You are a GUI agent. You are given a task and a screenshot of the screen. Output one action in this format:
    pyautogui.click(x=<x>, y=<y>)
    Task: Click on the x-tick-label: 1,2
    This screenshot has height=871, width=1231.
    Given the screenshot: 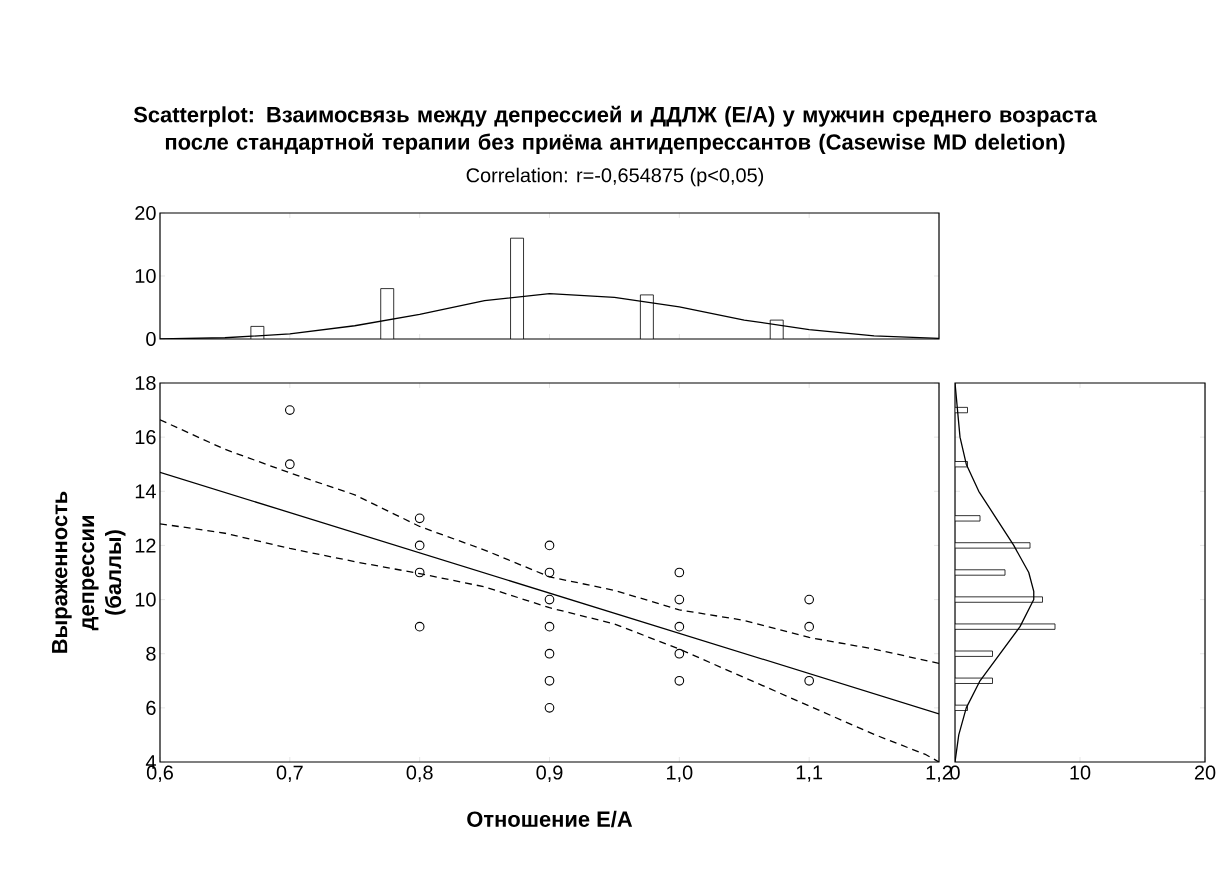 What is the action you would take?
    pyautogui.click(x=939, y=773)
    